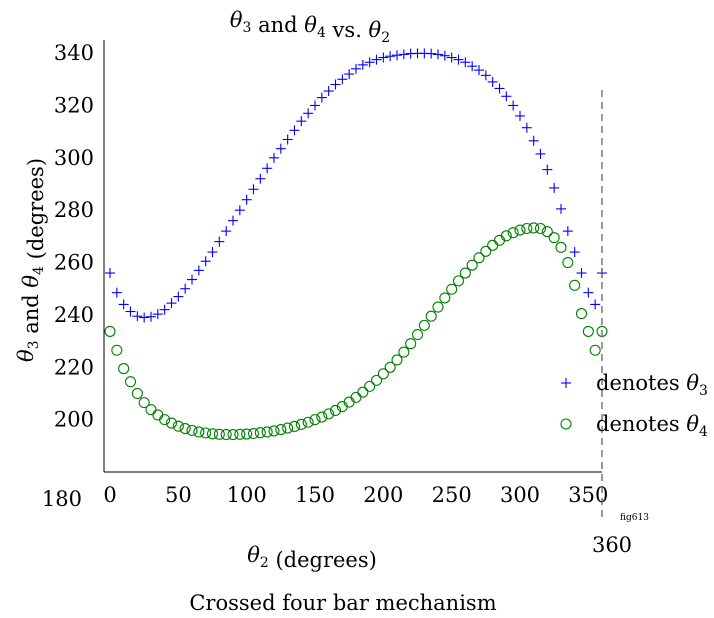  Describe the element at coordinates (566, 424) in the screenshot. I see `legend-marker-theta4` at that location.